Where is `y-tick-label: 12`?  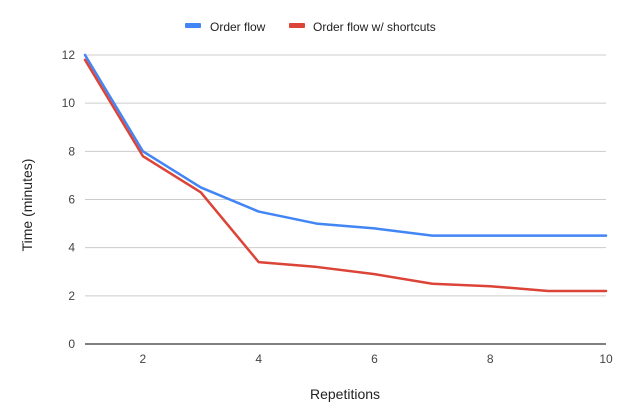
y-tick-label: 12 is located at coordinates (69, 55).